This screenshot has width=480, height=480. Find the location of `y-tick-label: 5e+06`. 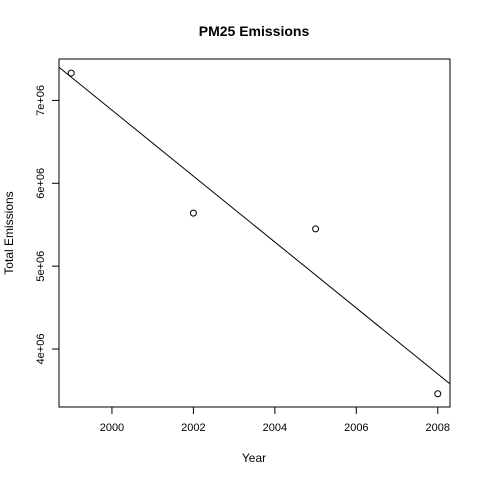

y-tick-label: 5e+06 is located at coordinates (41, 266).